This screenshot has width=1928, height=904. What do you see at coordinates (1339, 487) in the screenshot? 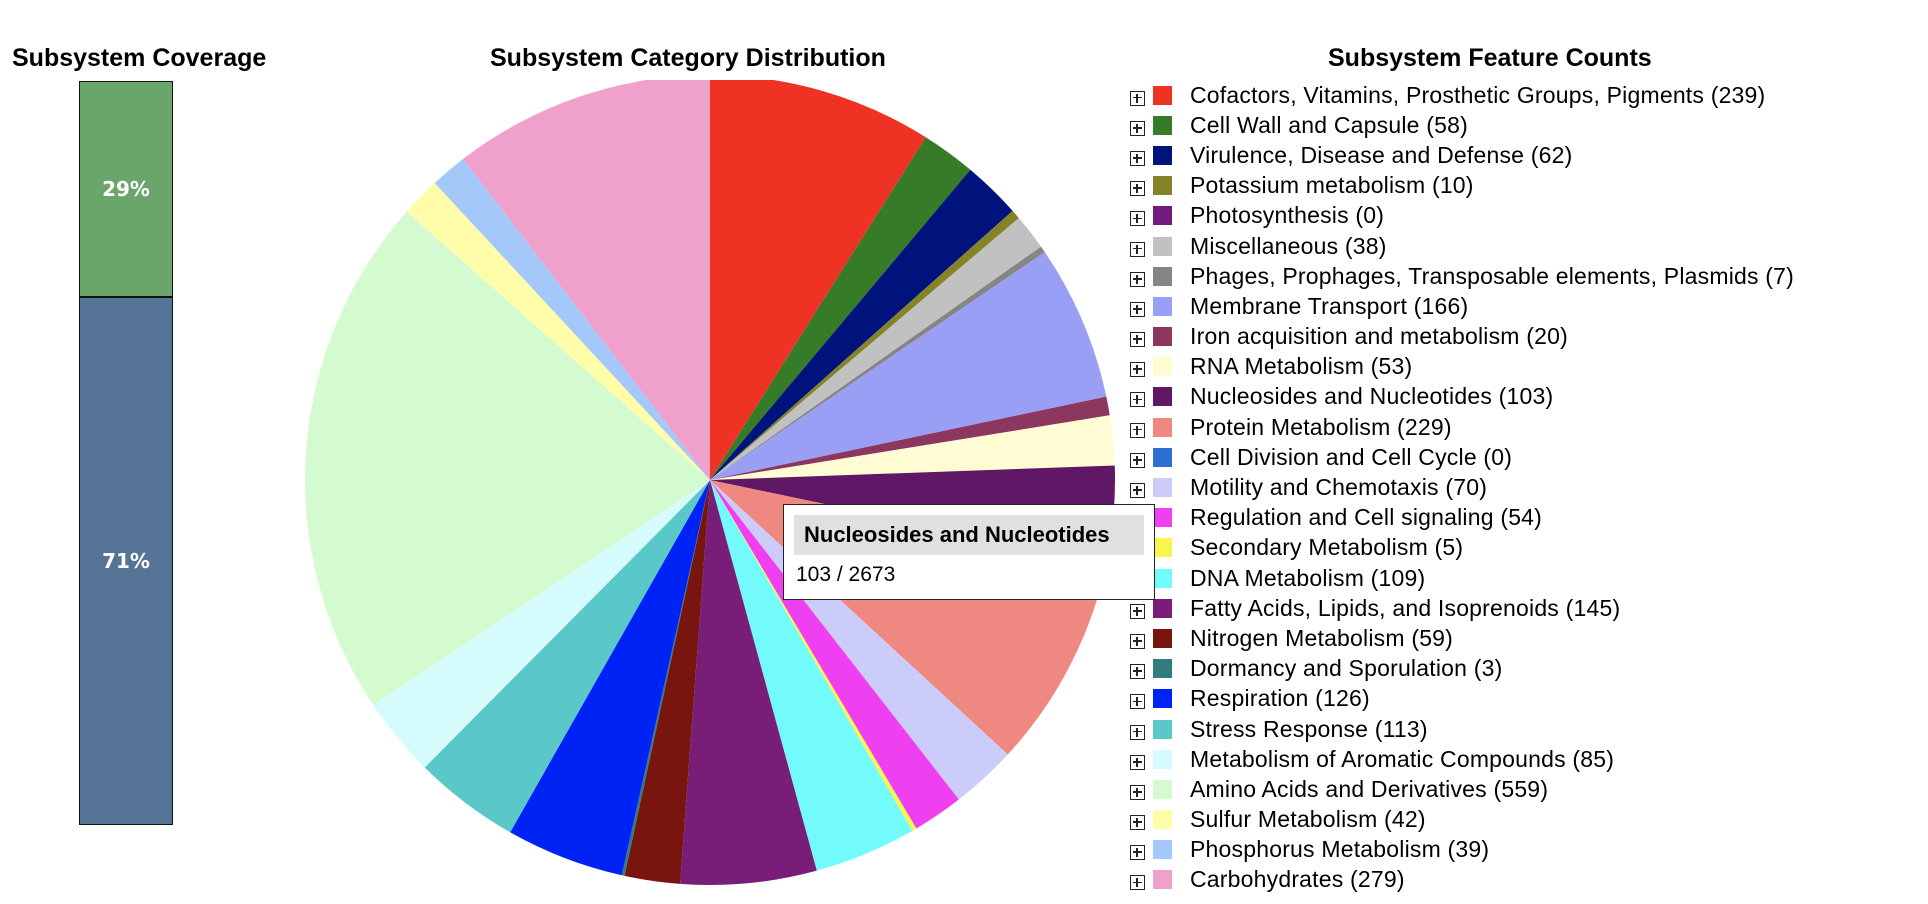
I see `legend-label: Motility and Chemotaxis (70)` at bounding box center [1339, 487].